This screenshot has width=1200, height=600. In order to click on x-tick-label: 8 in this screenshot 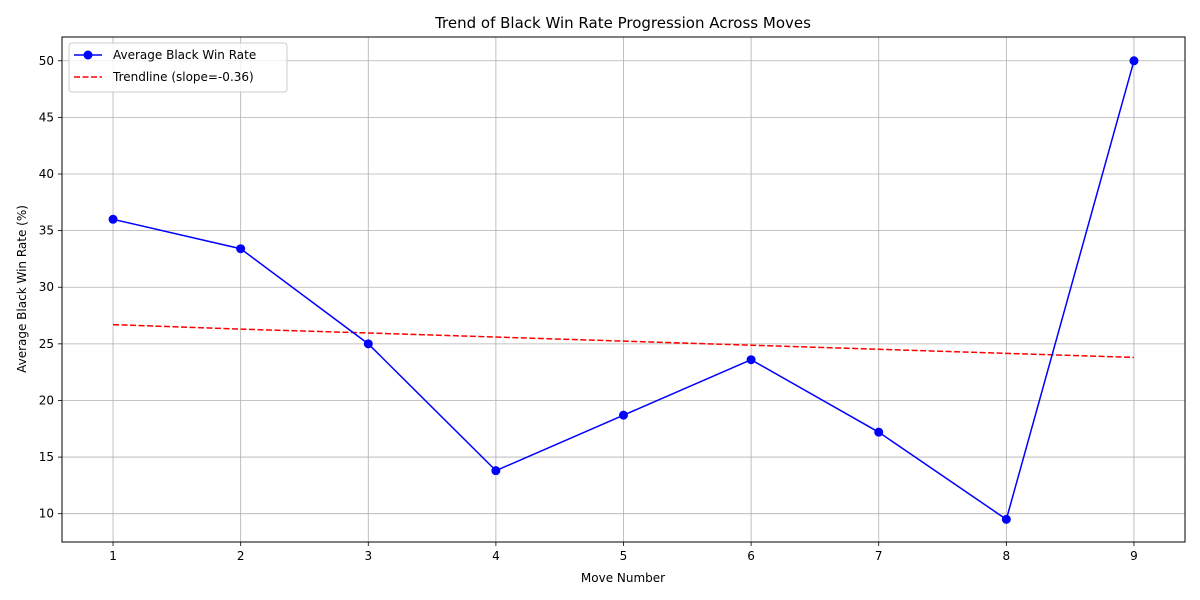, I will do `click(1007, 556)`.